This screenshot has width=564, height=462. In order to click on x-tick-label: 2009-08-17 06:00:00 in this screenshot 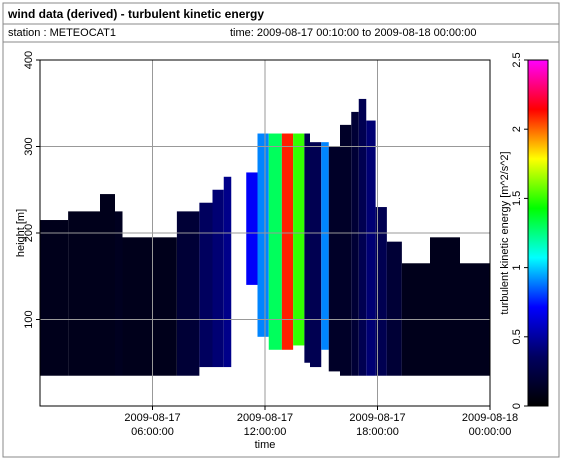, I will do `click(152, 425)`.